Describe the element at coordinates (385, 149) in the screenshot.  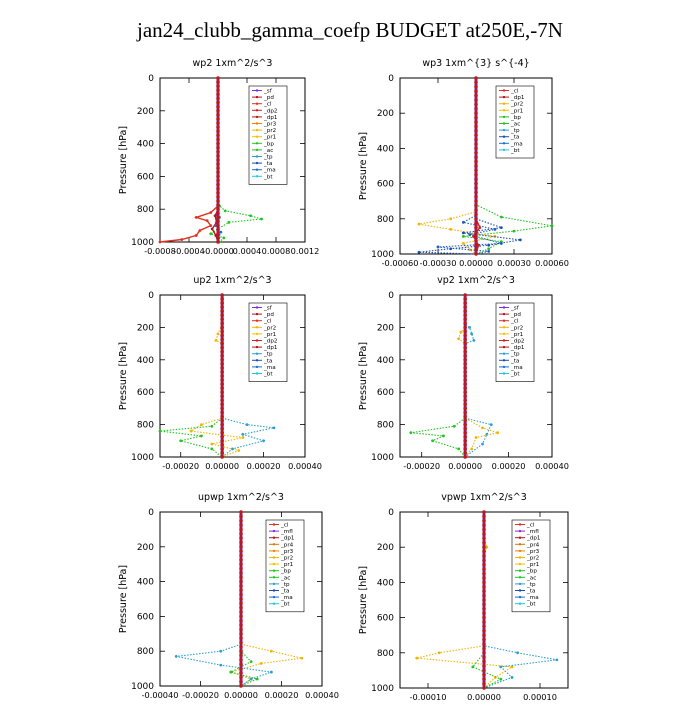
I see `y-tick-label: 400` at that location.